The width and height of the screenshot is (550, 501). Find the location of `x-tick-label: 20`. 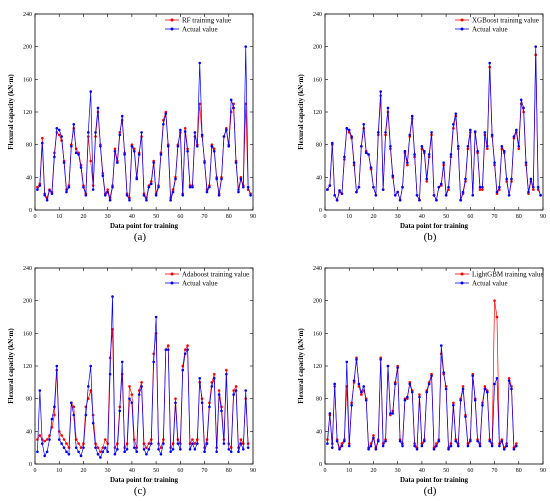

x-tick-label: 20 is located at coordinates (83, 471).